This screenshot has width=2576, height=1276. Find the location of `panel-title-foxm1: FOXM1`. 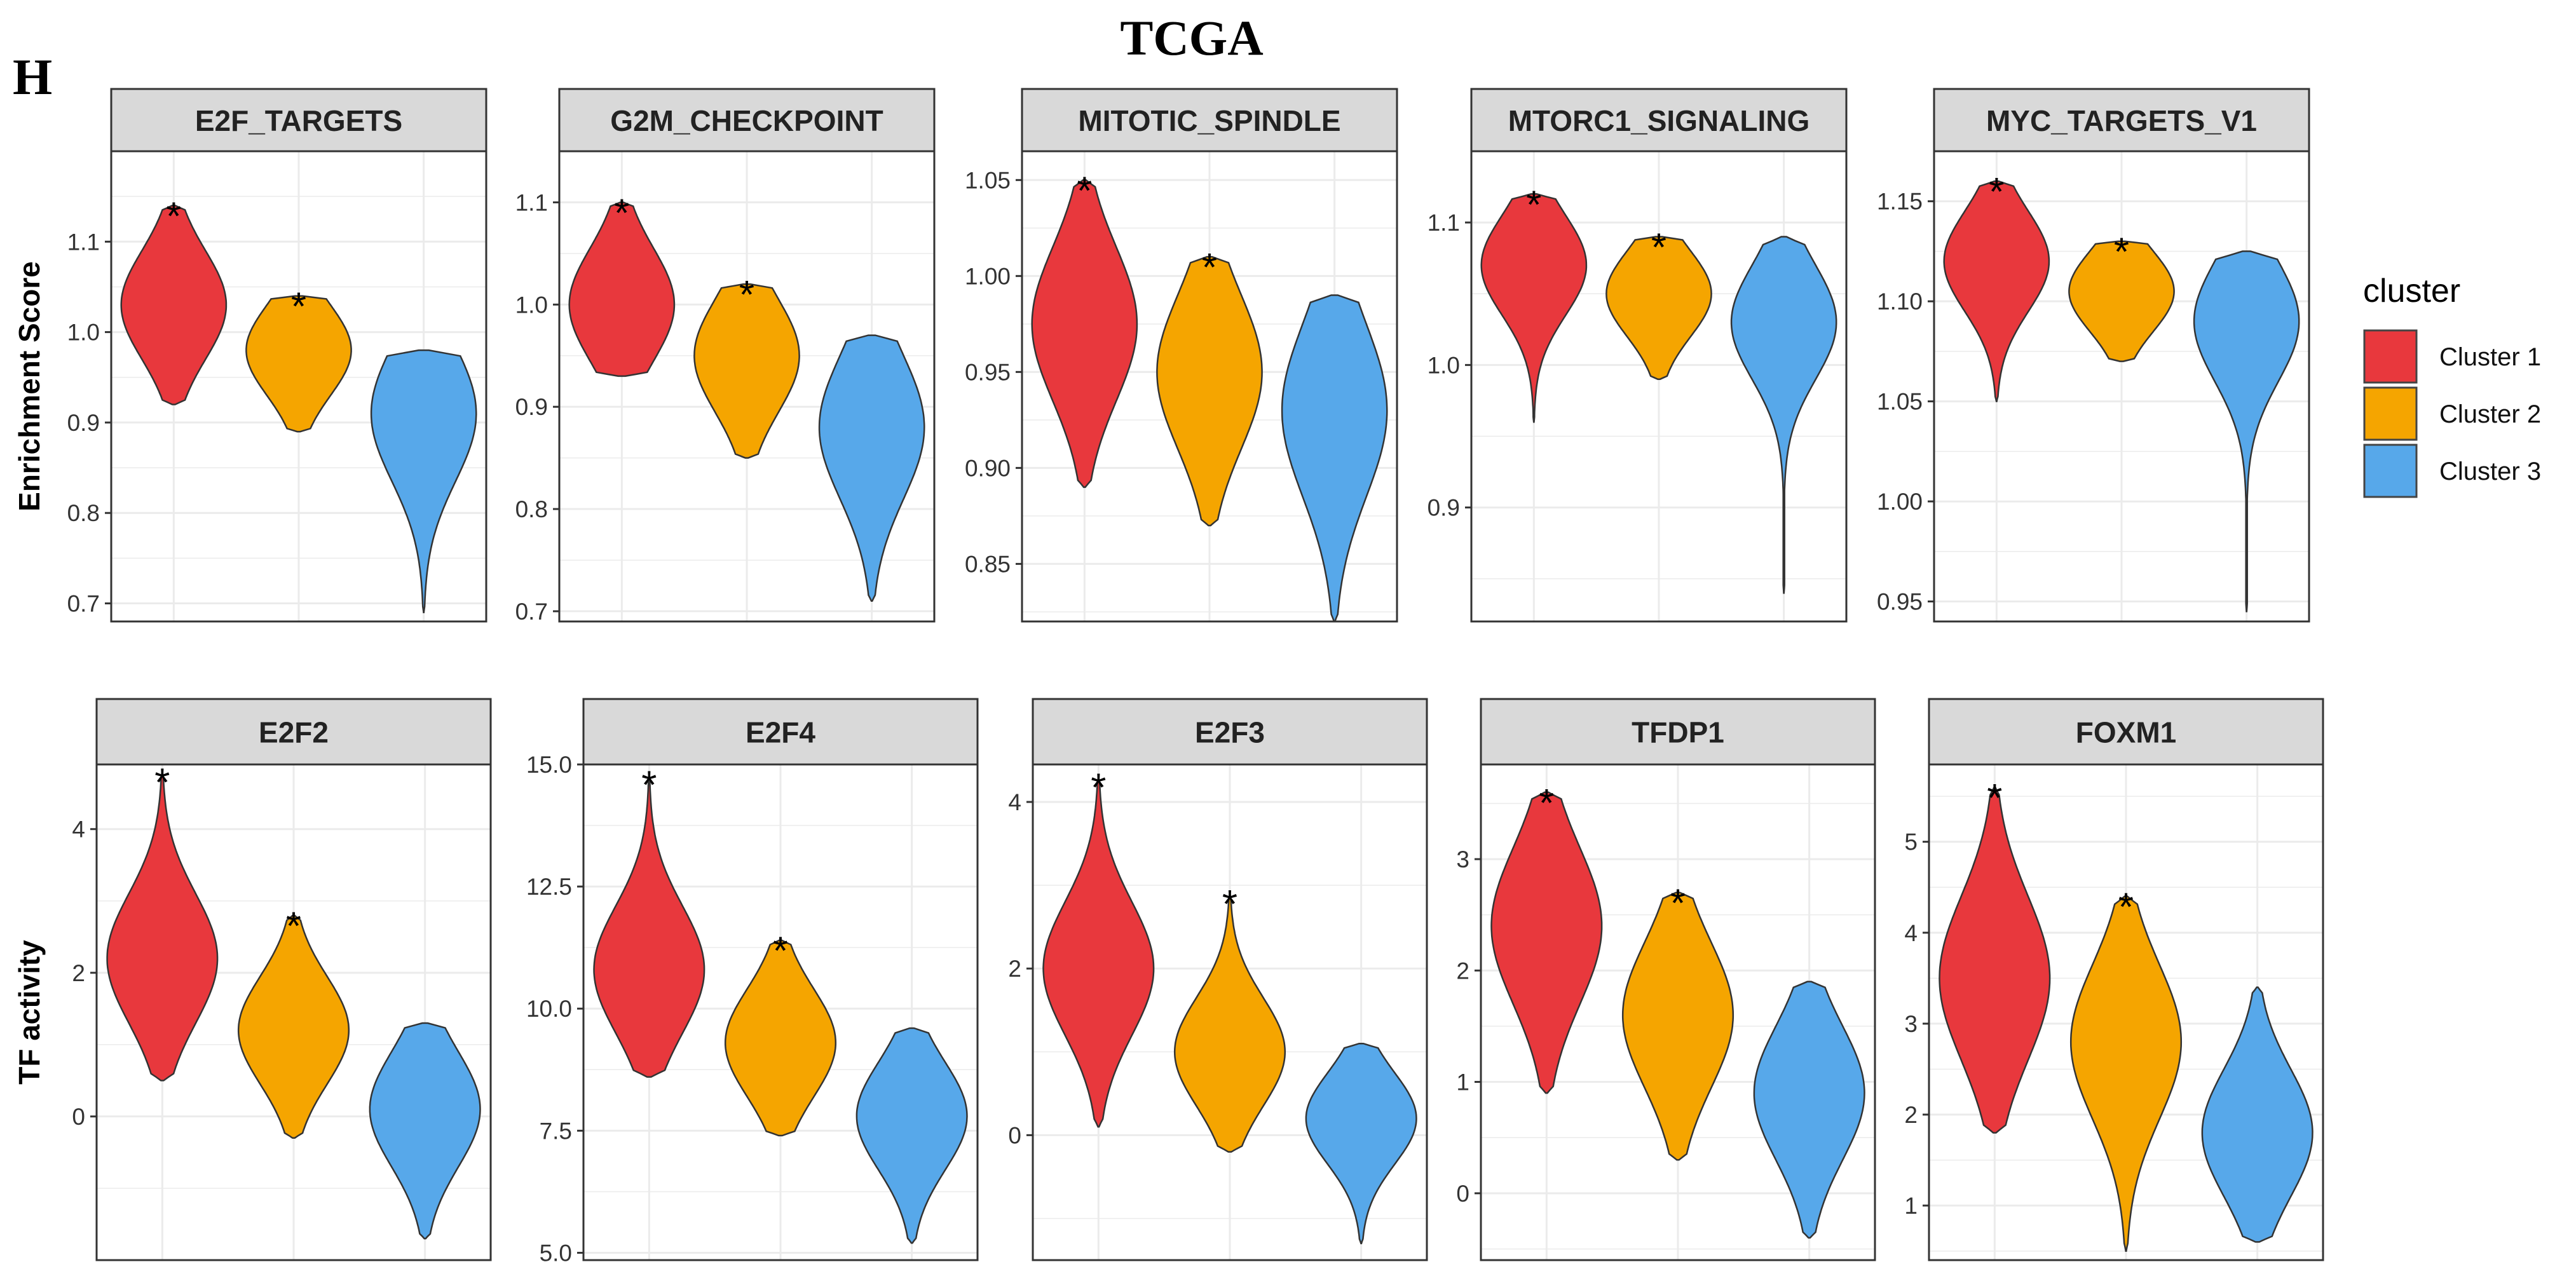

panel-title-foxm1: FOXM1 is located at coordinates (2126, 732).